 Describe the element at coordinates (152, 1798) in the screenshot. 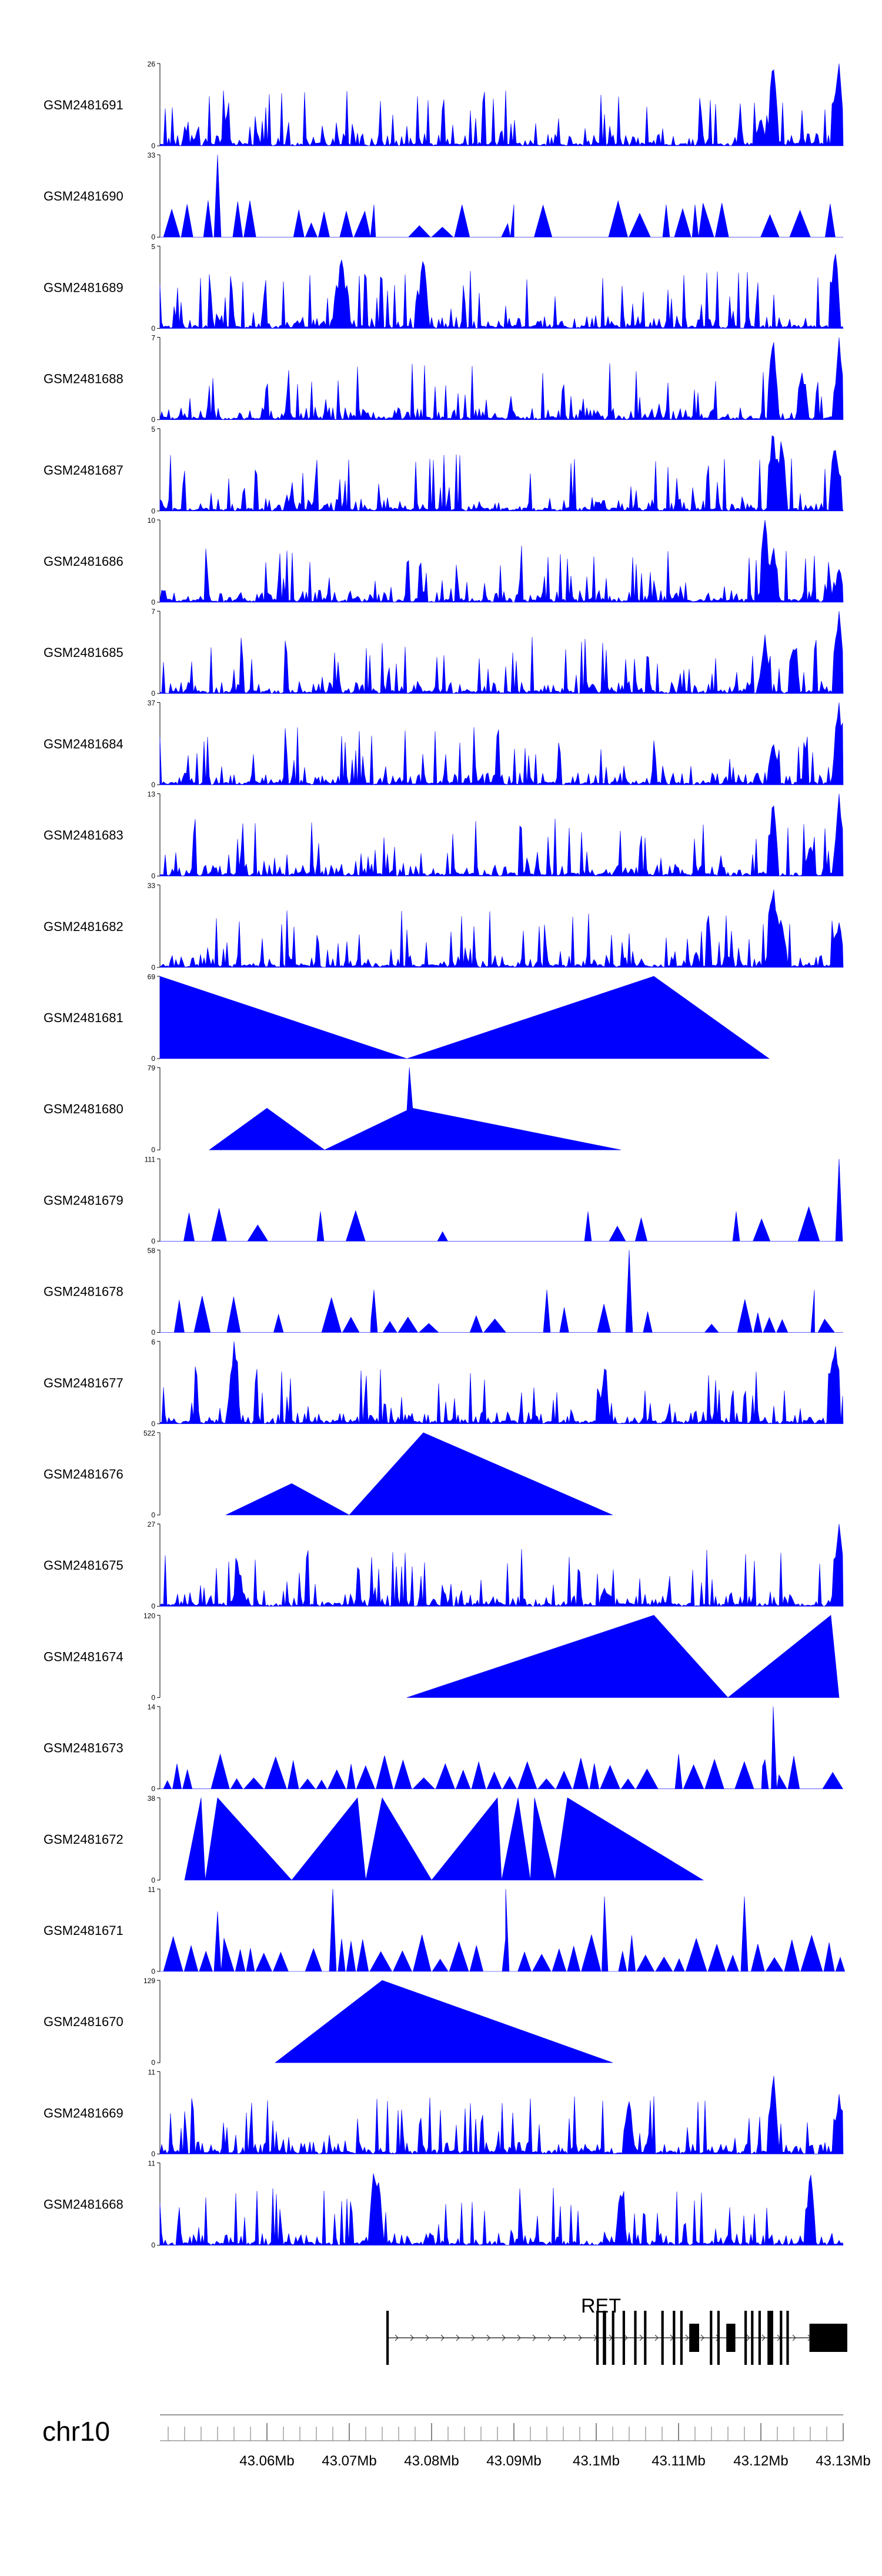

I see `y-max-label: 38` at that location.